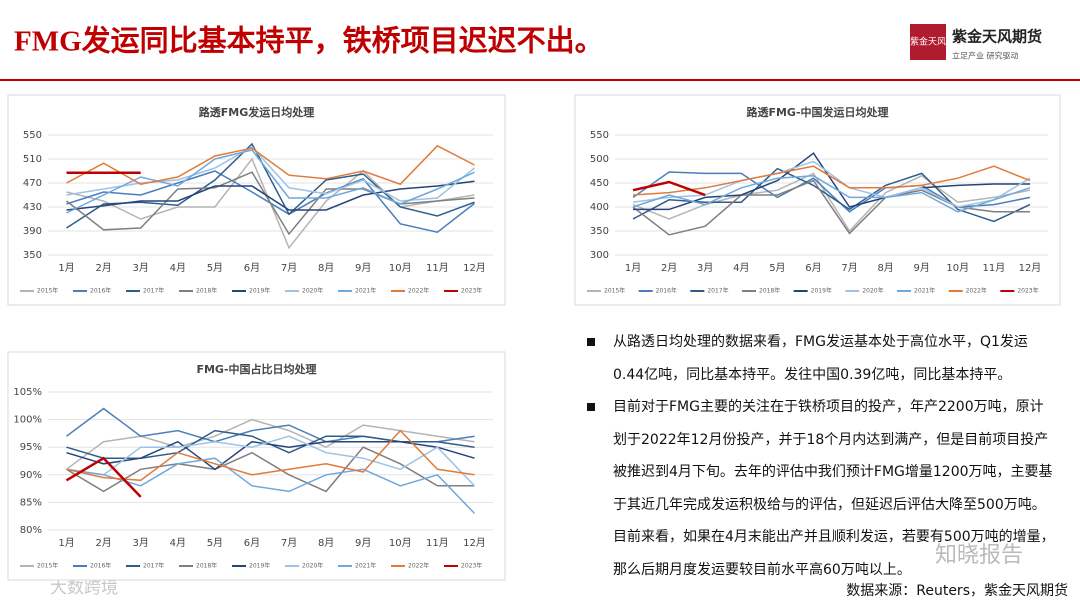  What do you see at coordinates (84, 588) in the screenshot?
I see `watermark: 大数跨境` at bounding box center [84, 588].